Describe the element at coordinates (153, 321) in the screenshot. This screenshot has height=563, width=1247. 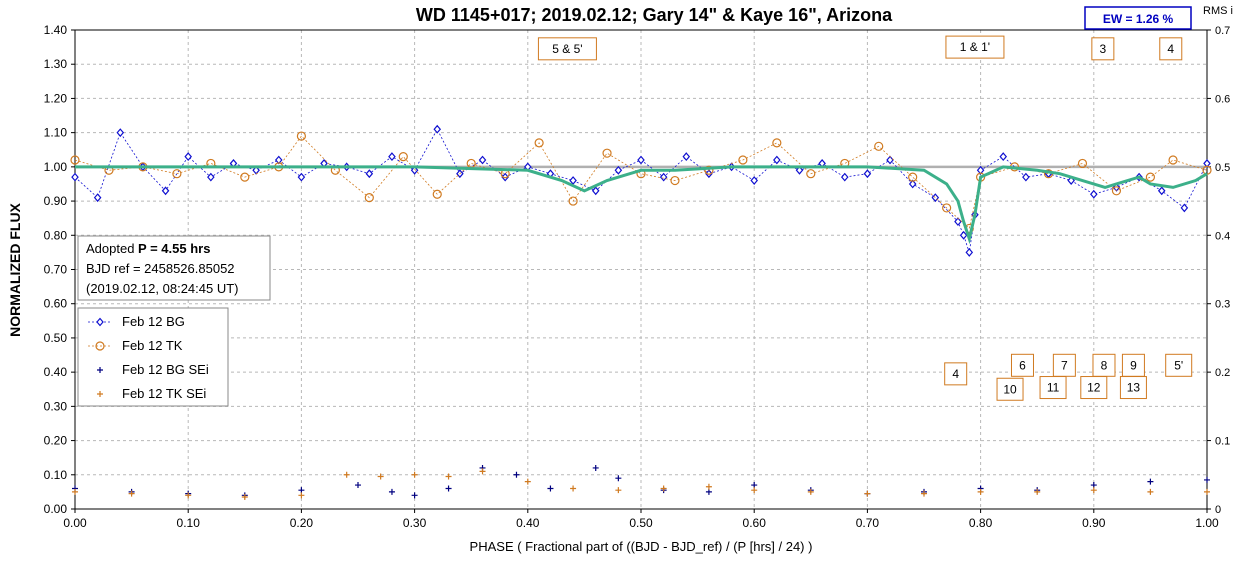
I see `legend-label: Feb 12 BG` at that location.